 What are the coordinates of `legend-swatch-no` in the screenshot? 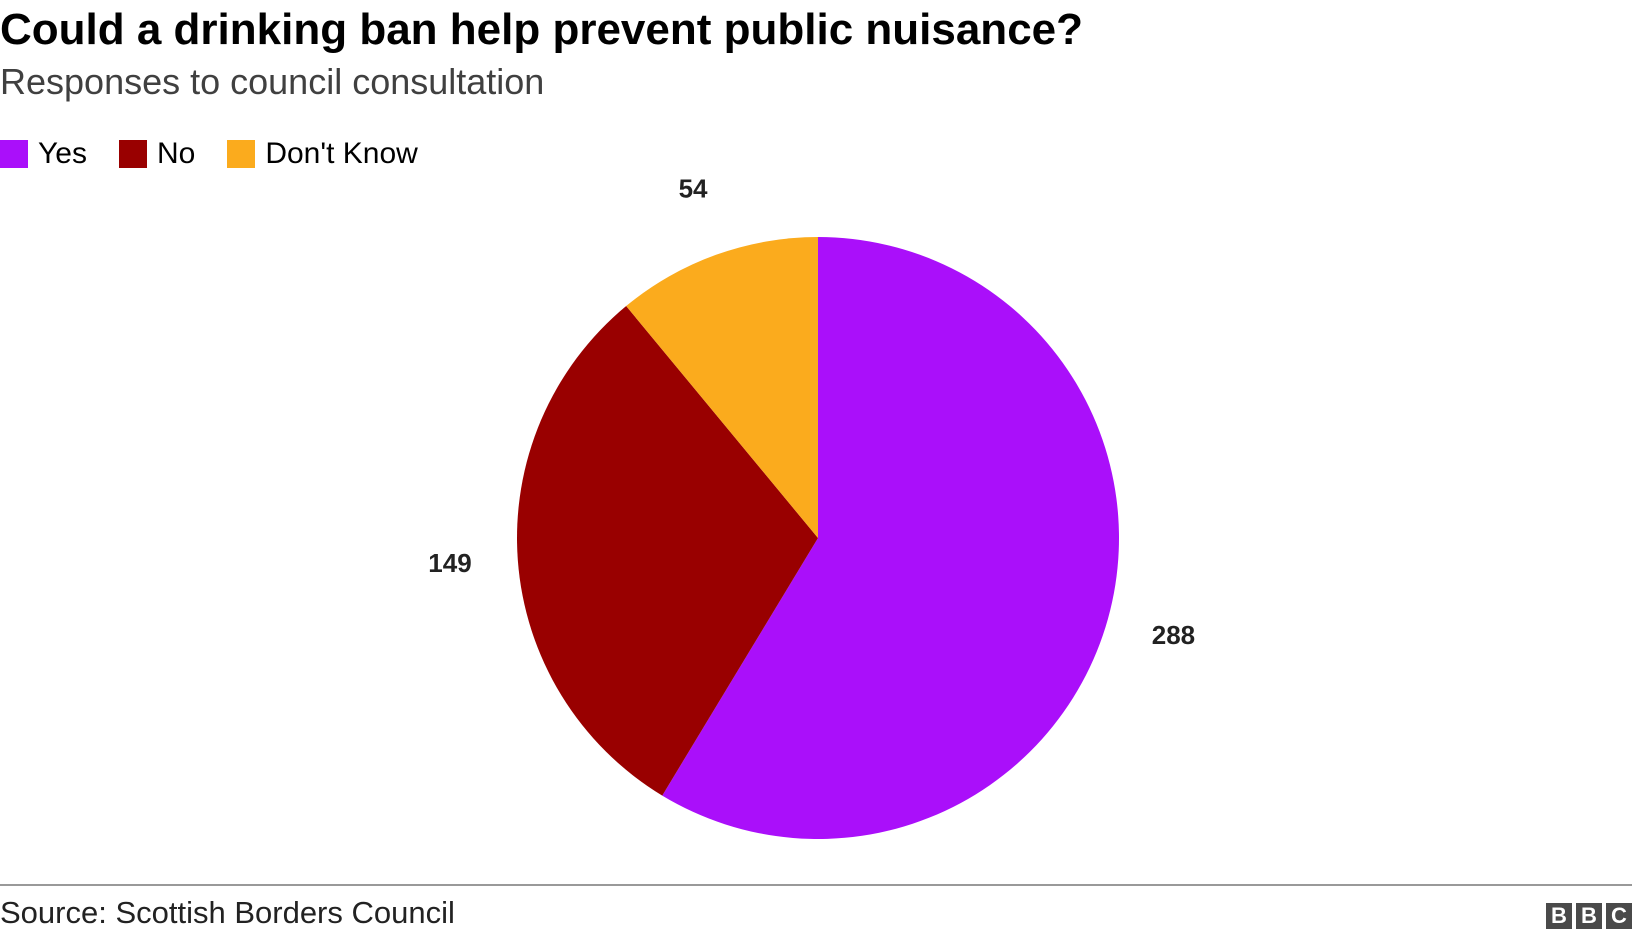 It's located at (132, 154).